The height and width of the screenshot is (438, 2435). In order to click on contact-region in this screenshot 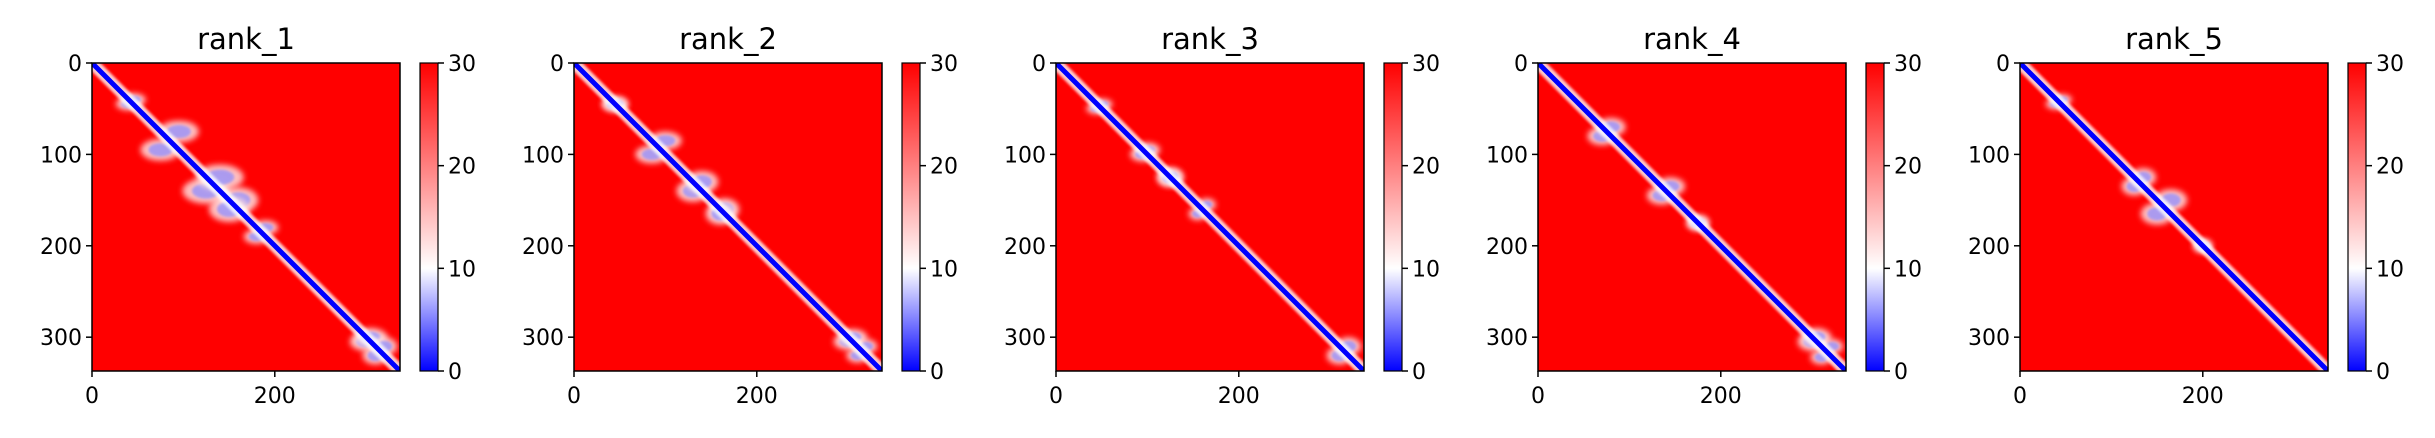, I will do `click(169, 140)`.